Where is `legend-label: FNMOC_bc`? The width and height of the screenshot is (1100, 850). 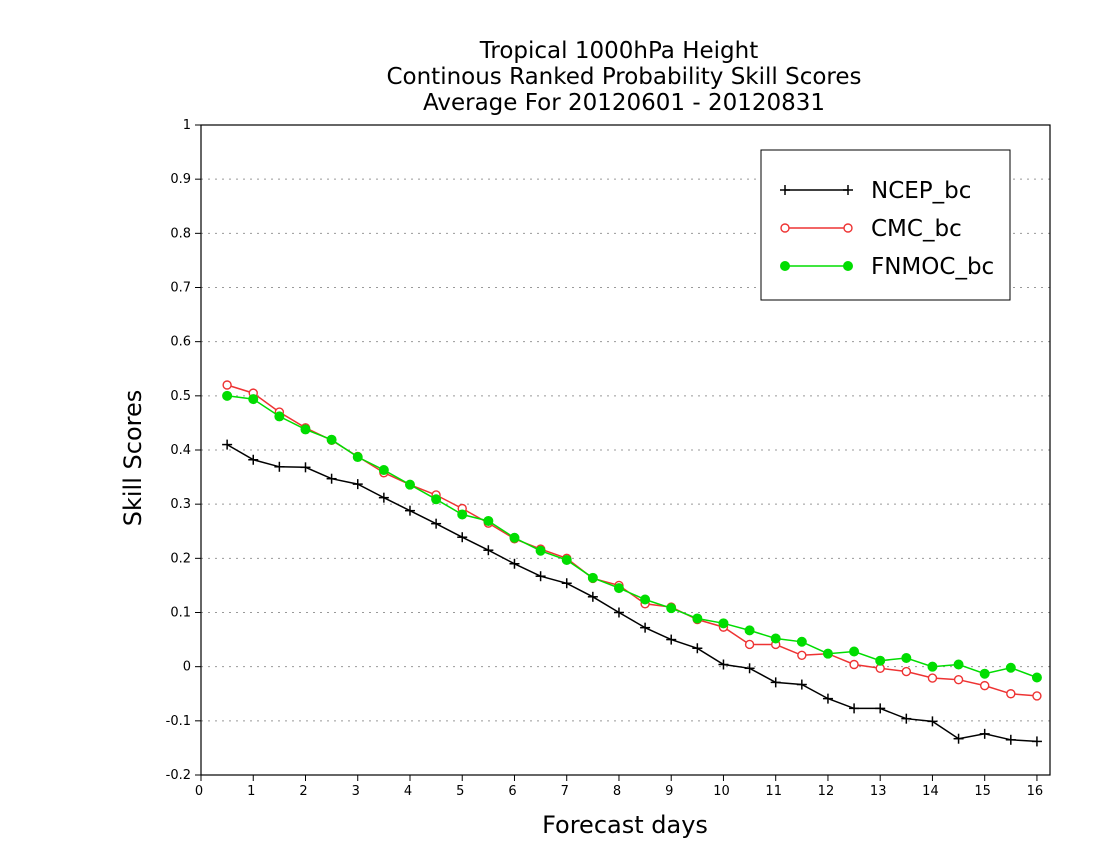
legend-label: FNMOC_bc is located at coordinates (932, 267).